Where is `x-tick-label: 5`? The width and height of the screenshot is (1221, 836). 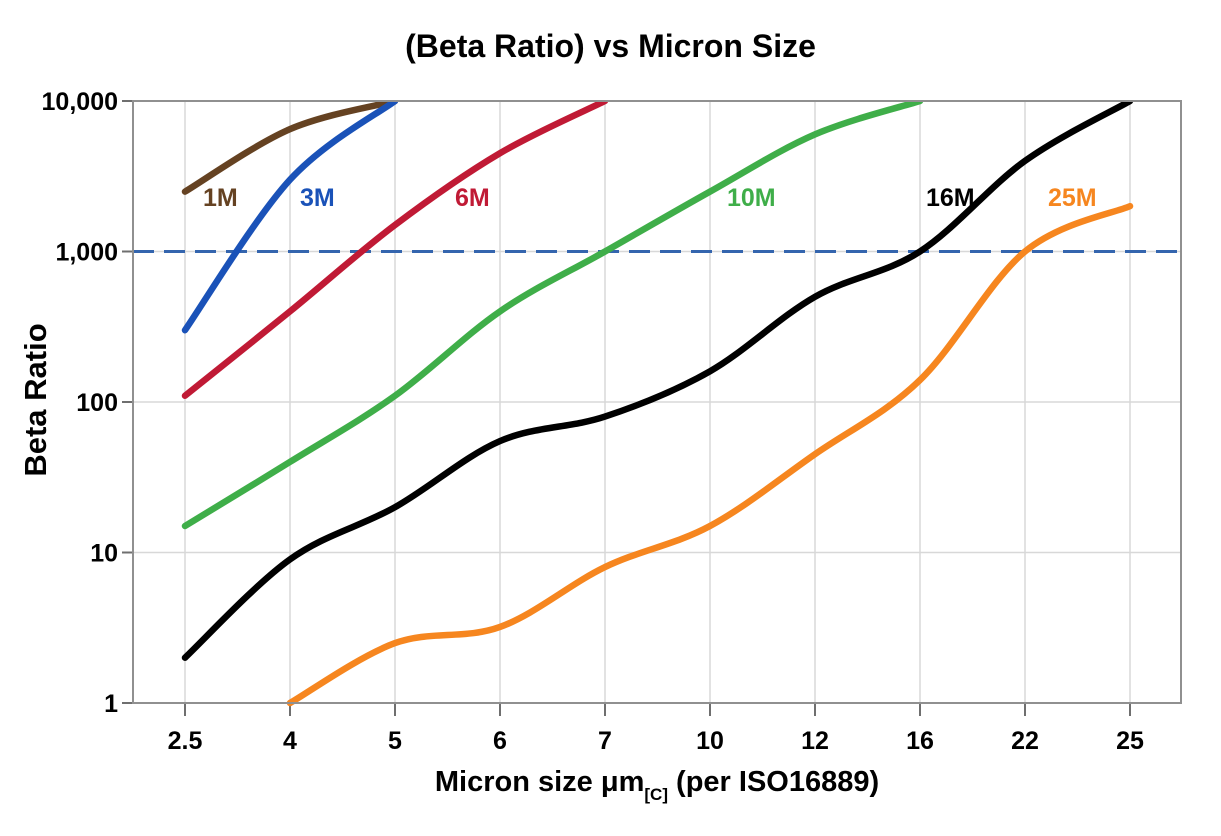 x-tick-label: 5 is located at coordinates (395, 741).